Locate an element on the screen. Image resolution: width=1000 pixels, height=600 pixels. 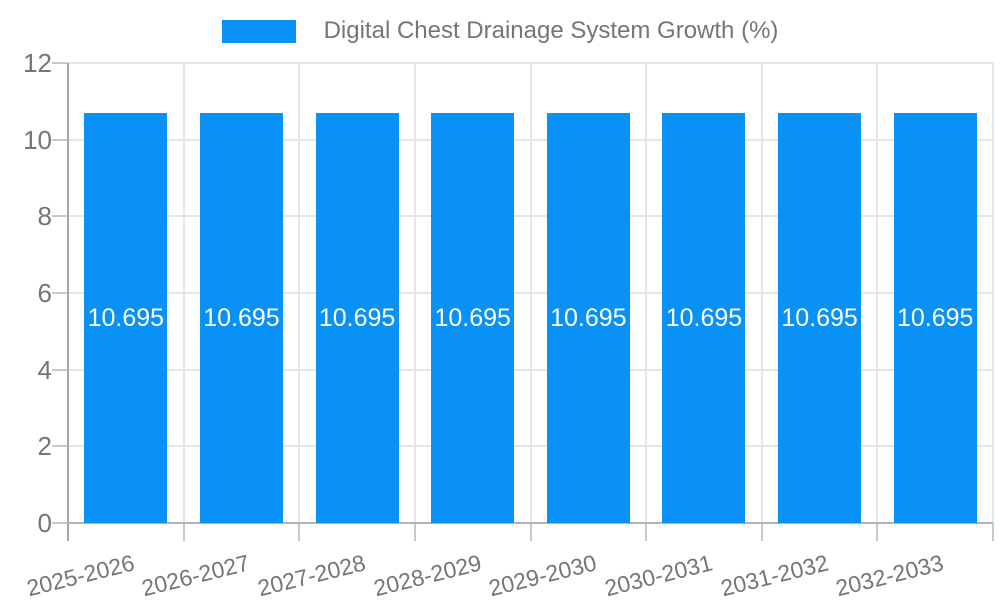
chart-title: Digital Chest Drainage System Growth (%) is located at coordinates (551, 30).